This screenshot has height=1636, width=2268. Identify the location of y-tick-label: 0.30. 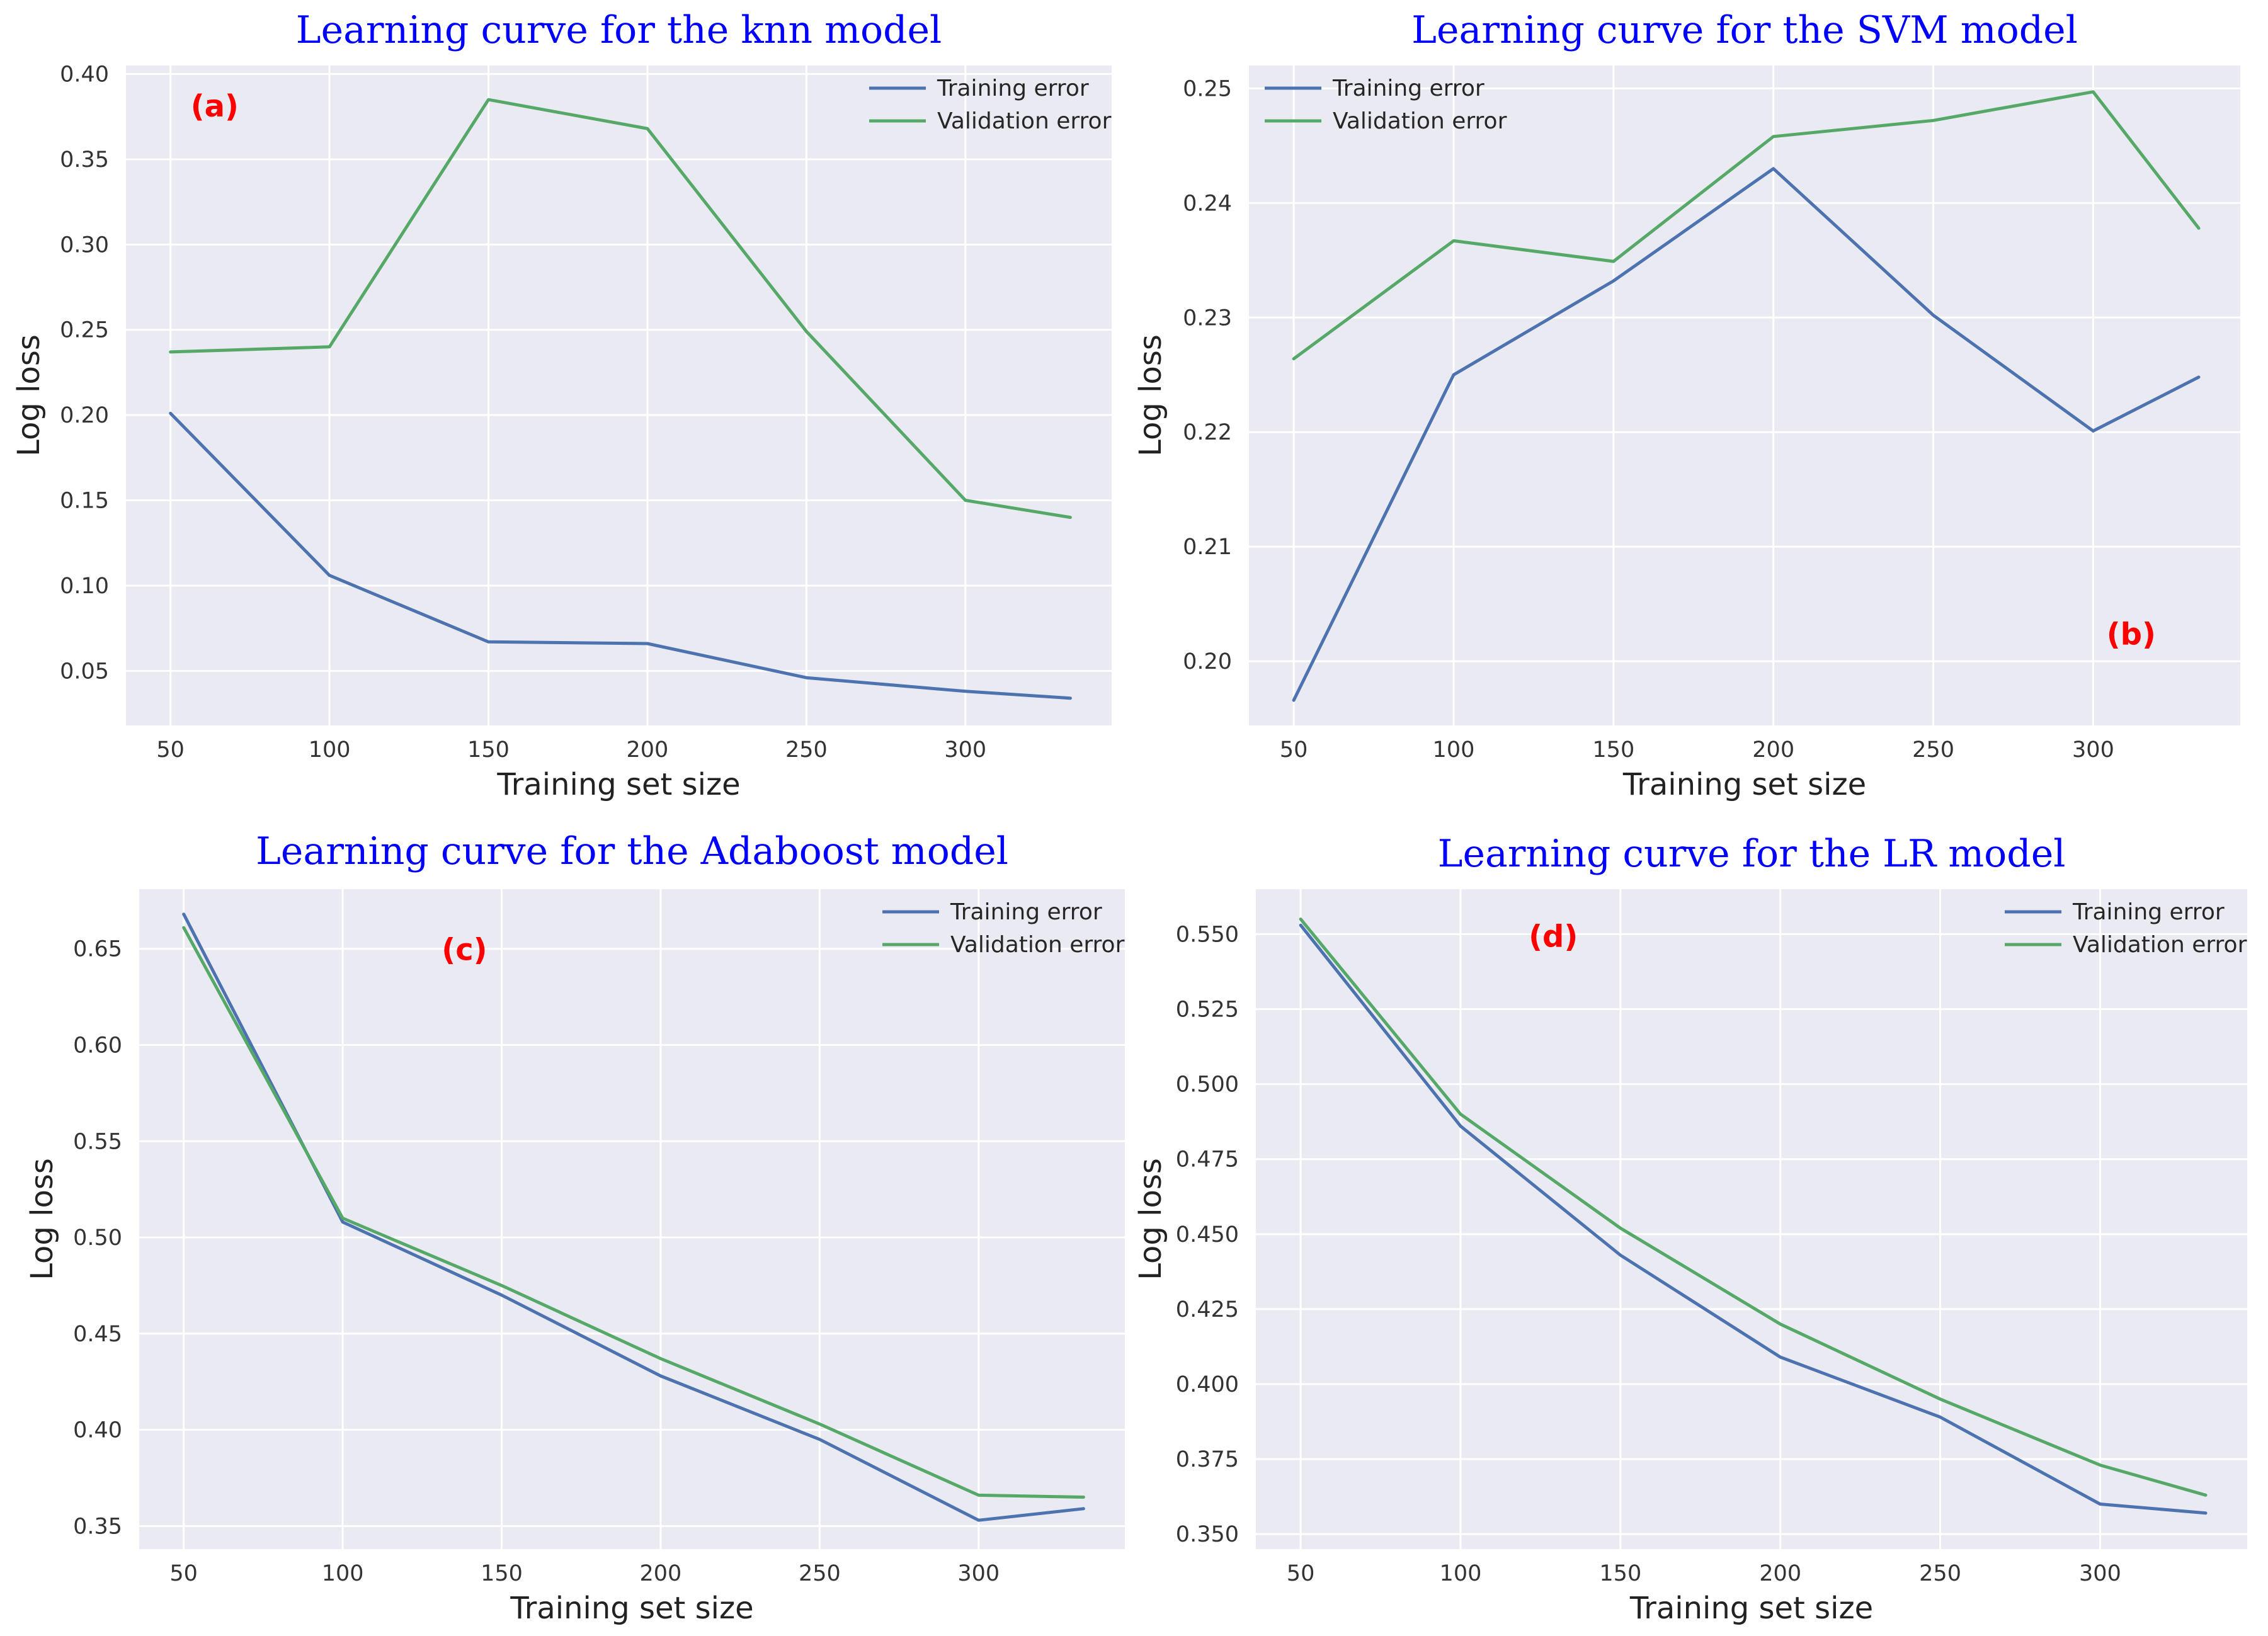
(84, 245).